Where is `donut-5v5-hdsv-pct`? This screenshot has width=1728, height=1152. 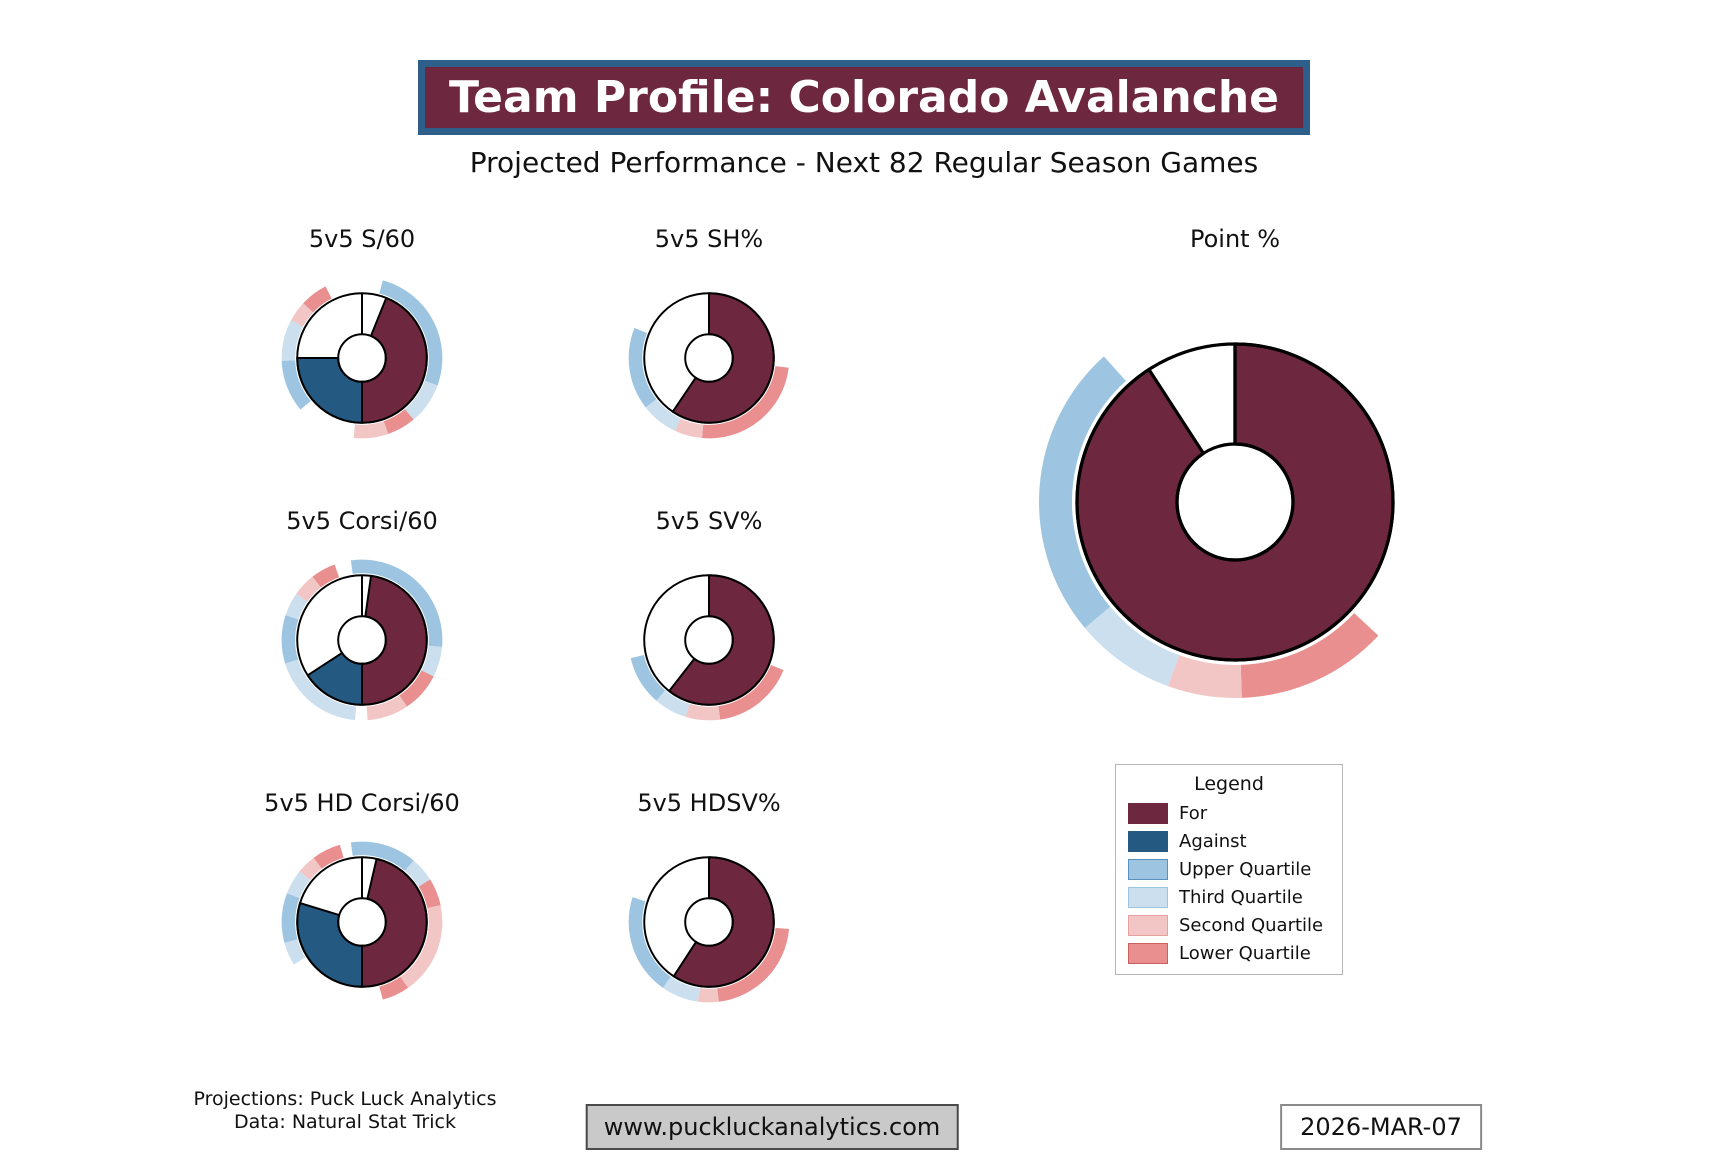 donut-5v5-hdsv-pct is located at coordinates (709, 913).